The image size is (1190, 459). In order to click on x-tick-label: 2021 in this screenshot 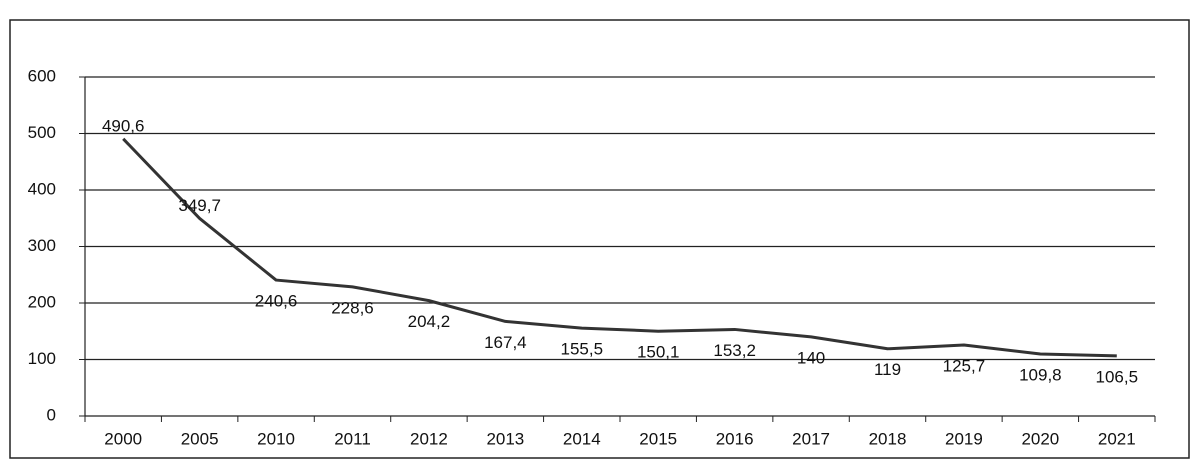, I will do `click(1117, 438)`.